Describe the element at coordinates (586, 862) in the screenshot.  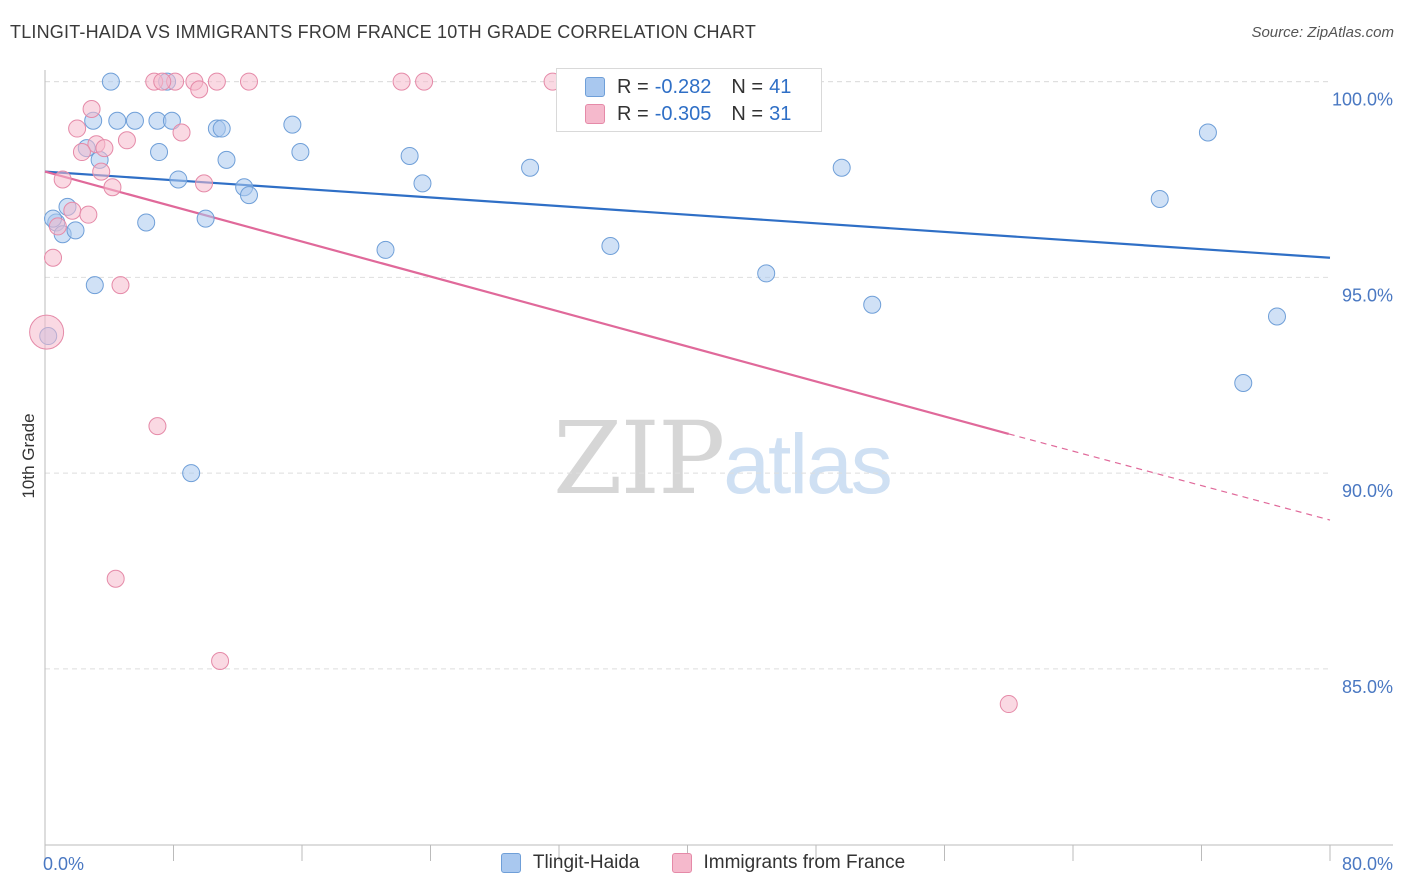
I see `series-name-tlingit: Tlingit-Haida` at that location.